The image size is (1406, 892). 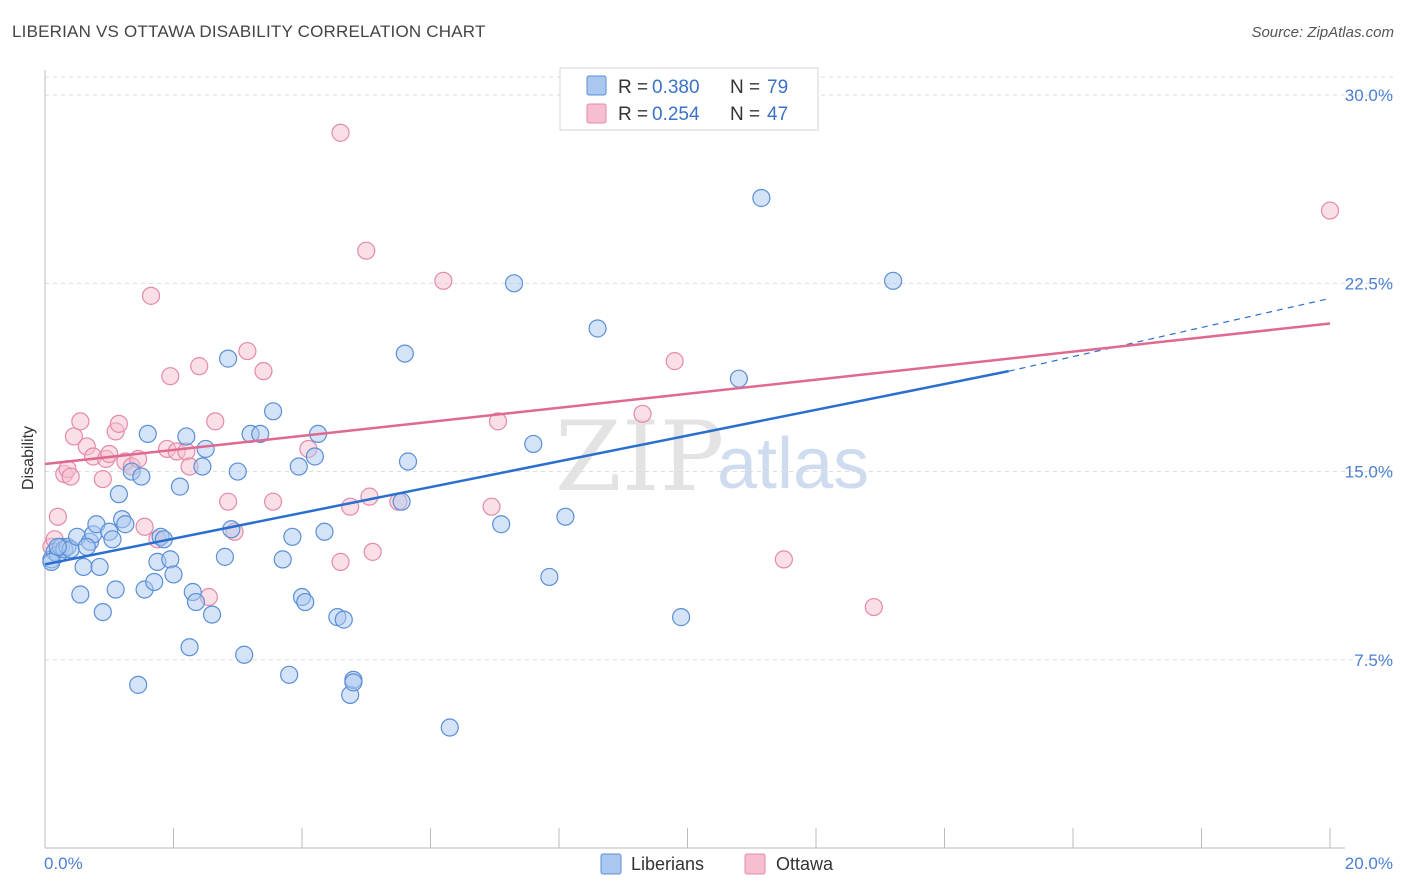 I want to click on stats-legend-swatch-ottawa, so click(x=596, y=113).